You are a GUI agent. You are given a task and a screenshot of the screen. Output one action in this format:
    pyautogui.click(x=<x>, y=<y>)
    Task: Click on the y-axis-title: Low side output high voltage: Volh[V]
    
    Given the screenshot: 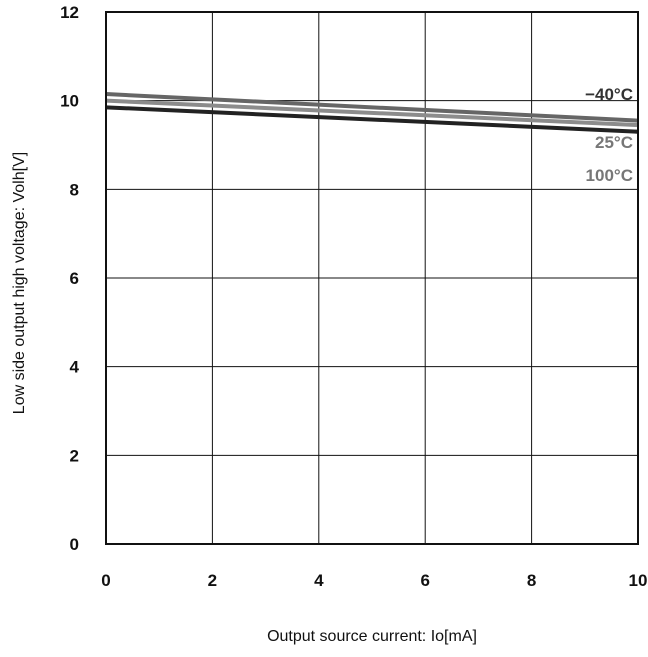 What is the action you would take?
    pyautogui.click(x=19, y=283)
    